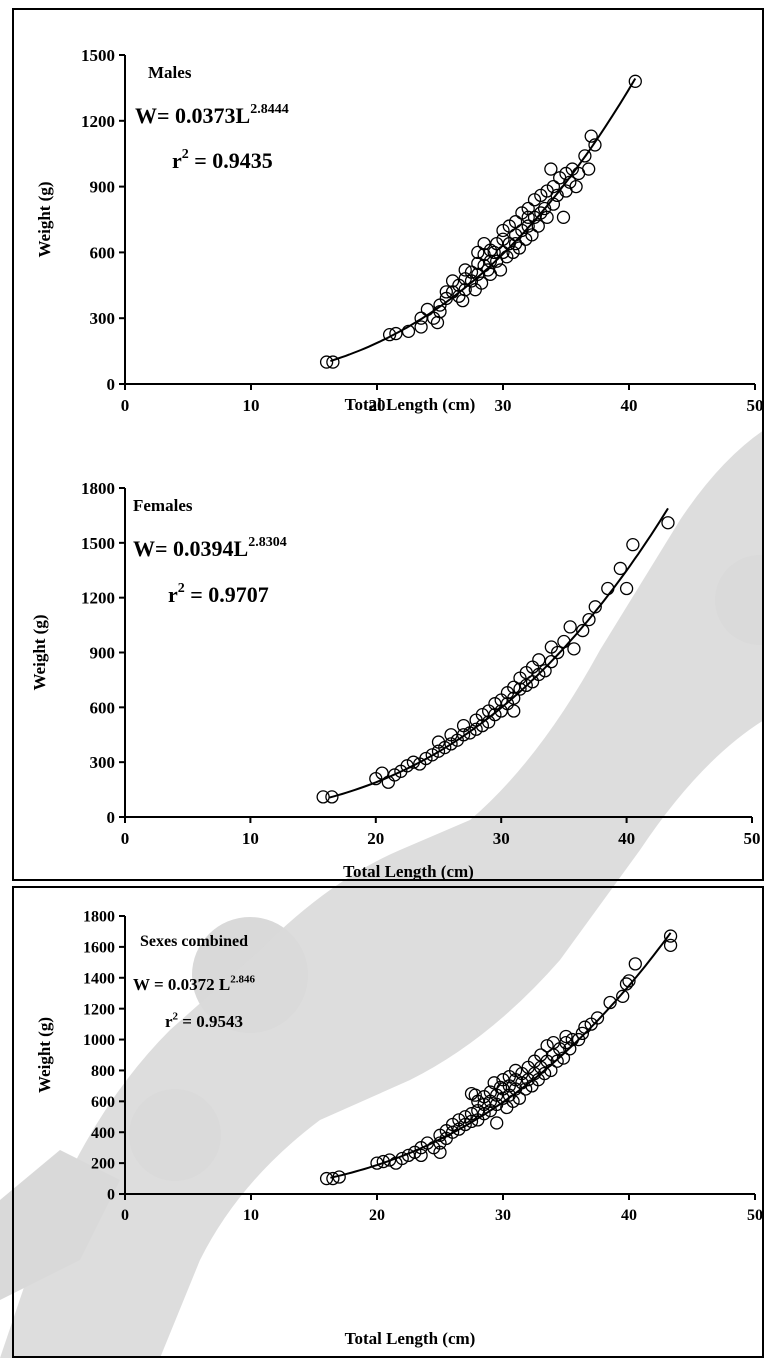 The height and width of the screenshot is (1358, 764). I want to click on x-tick-label: 0, so click(125, 838).